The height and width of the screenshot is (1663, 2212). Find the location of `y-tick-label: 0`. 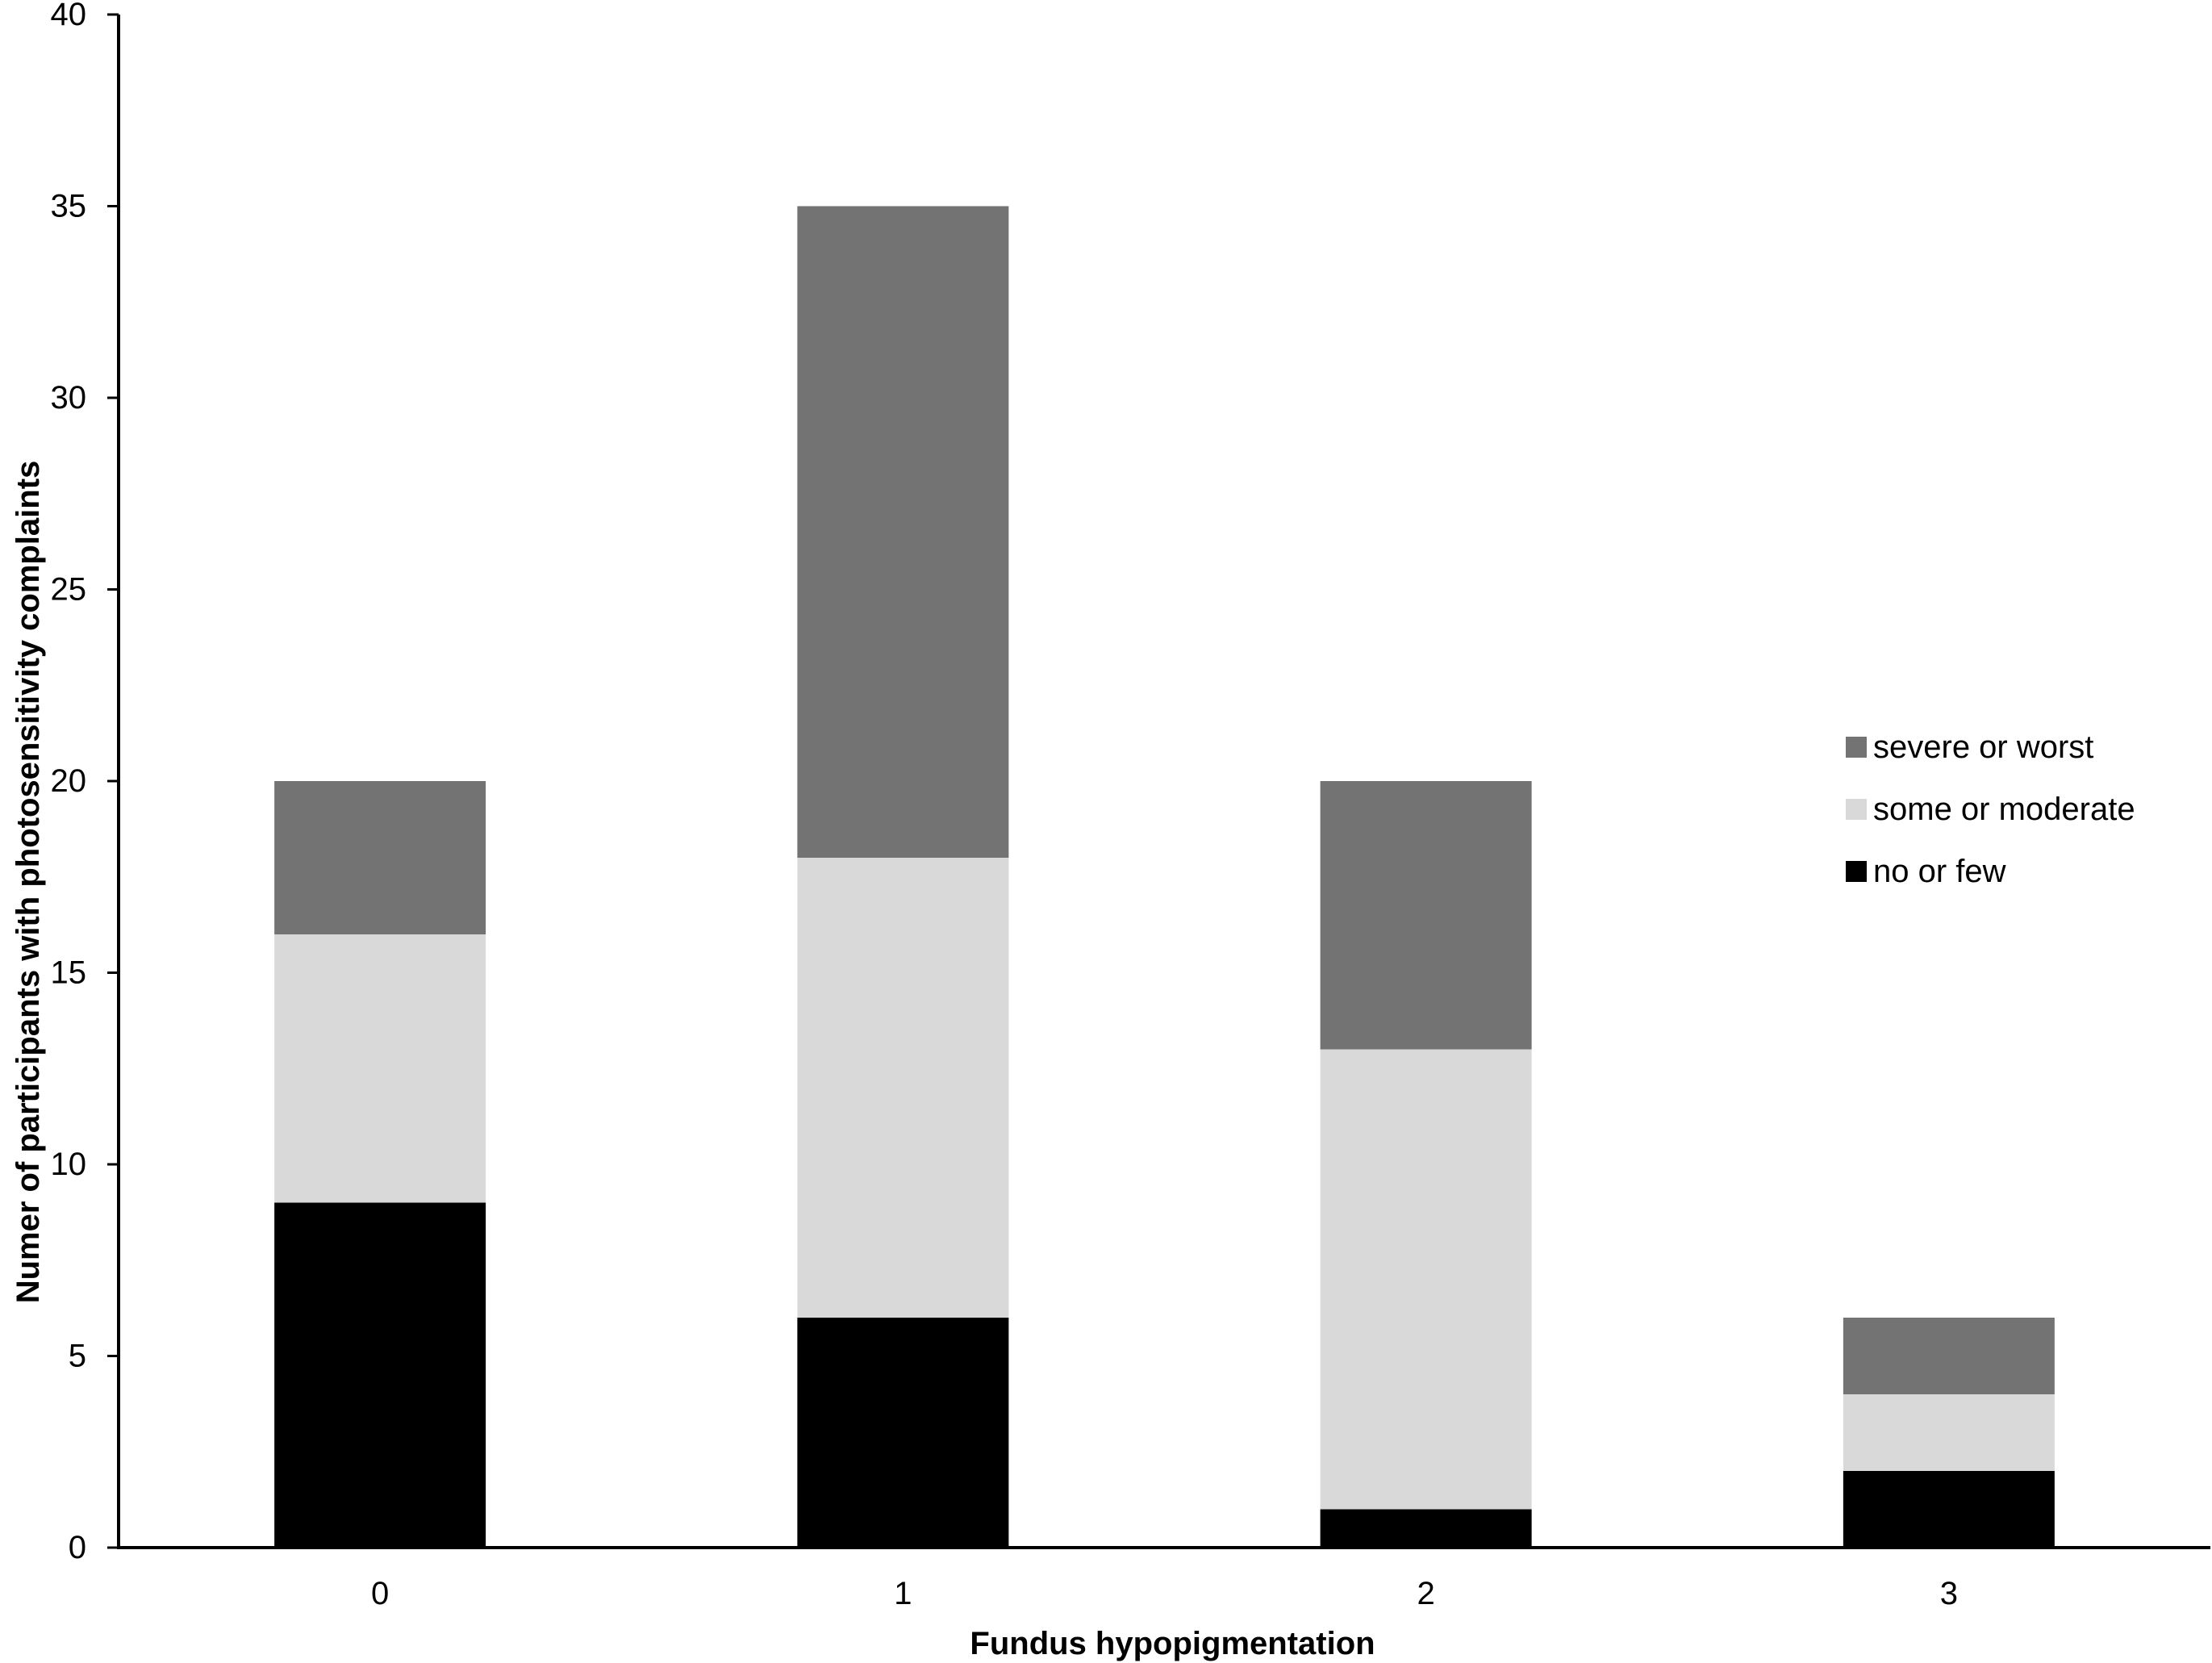

y-tick-label: 0 is located at coordinates (77, 1547).